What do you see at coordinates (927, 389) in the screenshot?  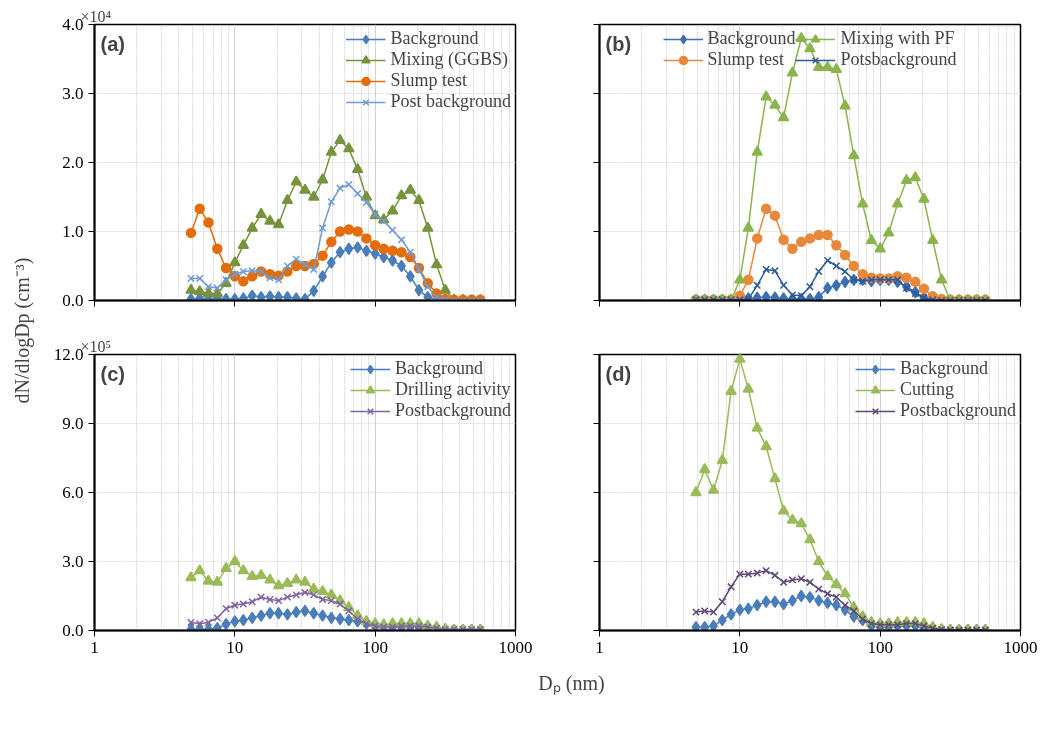 I see `legend-label: Cutting` at bounding box center [927, 389].